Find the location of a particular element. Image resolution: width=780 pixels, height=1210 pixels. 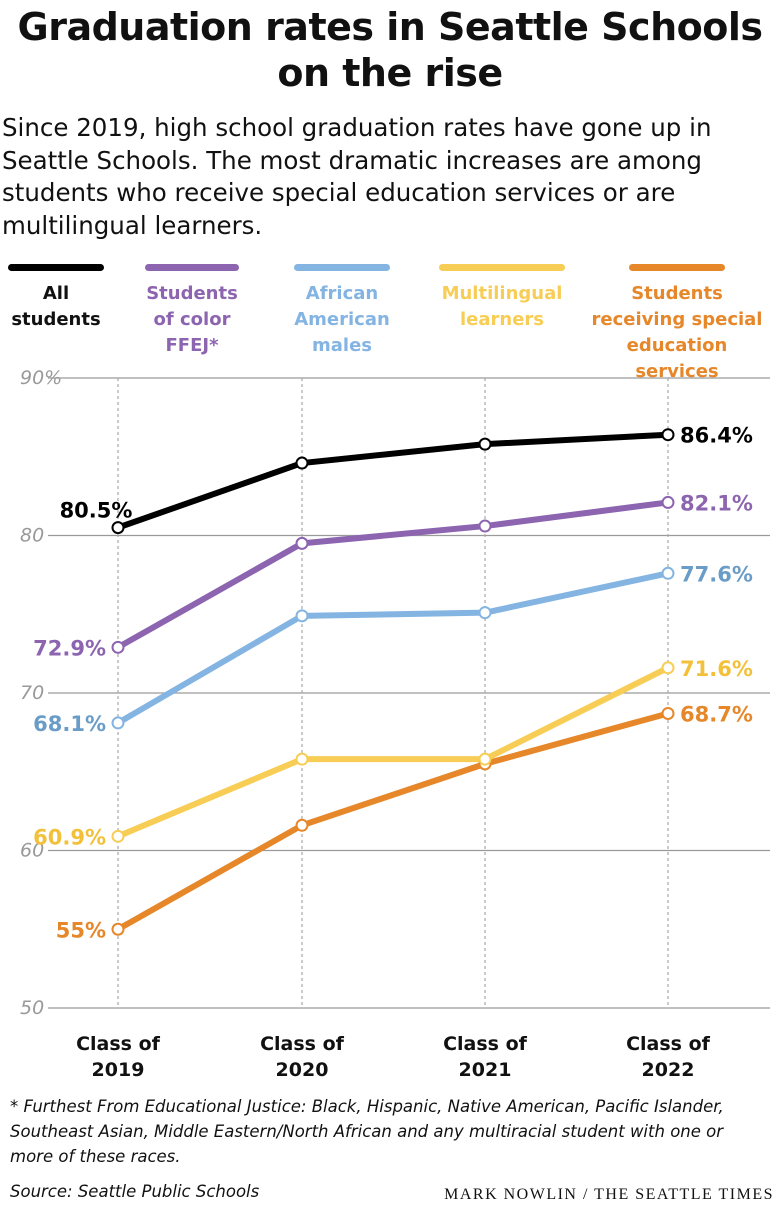

y-tick-label: 50 is located at coordinates (32, 1008).